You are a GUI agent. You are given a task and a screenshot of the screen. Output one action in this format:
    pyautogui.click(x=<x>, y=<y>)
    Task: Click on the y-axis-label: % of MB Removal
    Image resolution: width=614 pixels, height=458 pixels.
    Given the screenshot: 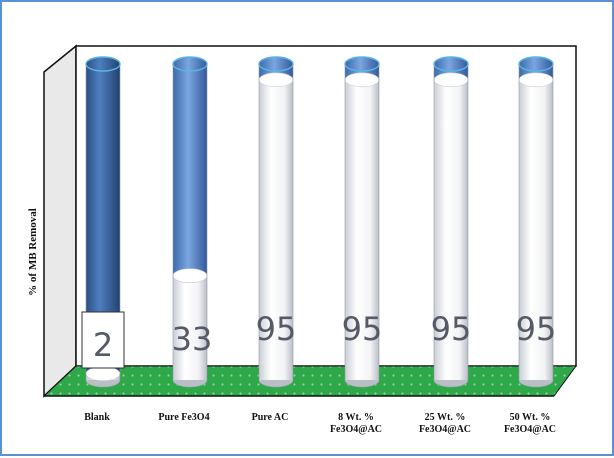 What is the action you would take?
    pyautogui.click(x=33, y=252)
    